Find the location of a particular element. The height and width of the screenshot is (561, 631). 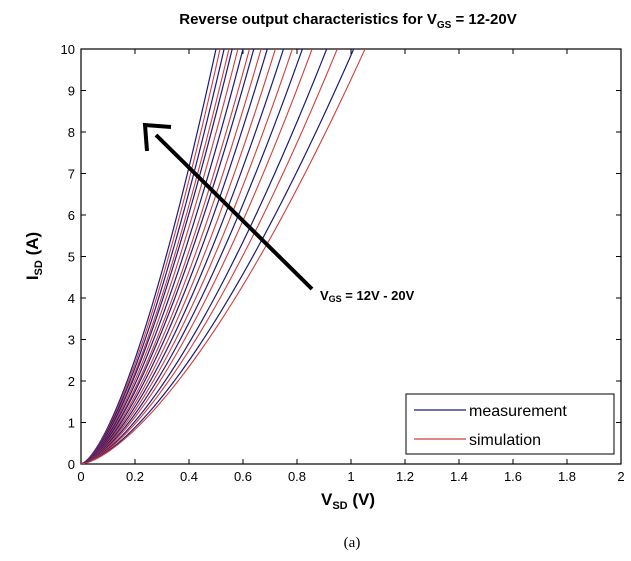

x-axis-label-sub: SD is located at coordinates (339, 506).